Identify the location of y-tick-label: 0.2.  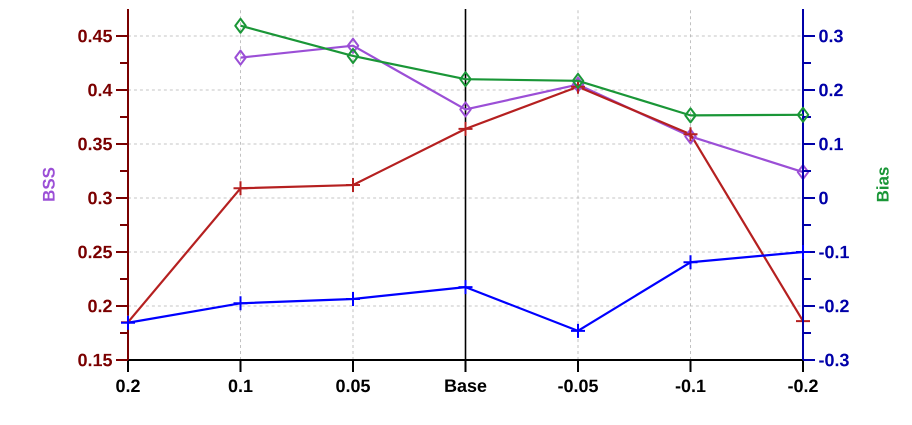
(100, 306).